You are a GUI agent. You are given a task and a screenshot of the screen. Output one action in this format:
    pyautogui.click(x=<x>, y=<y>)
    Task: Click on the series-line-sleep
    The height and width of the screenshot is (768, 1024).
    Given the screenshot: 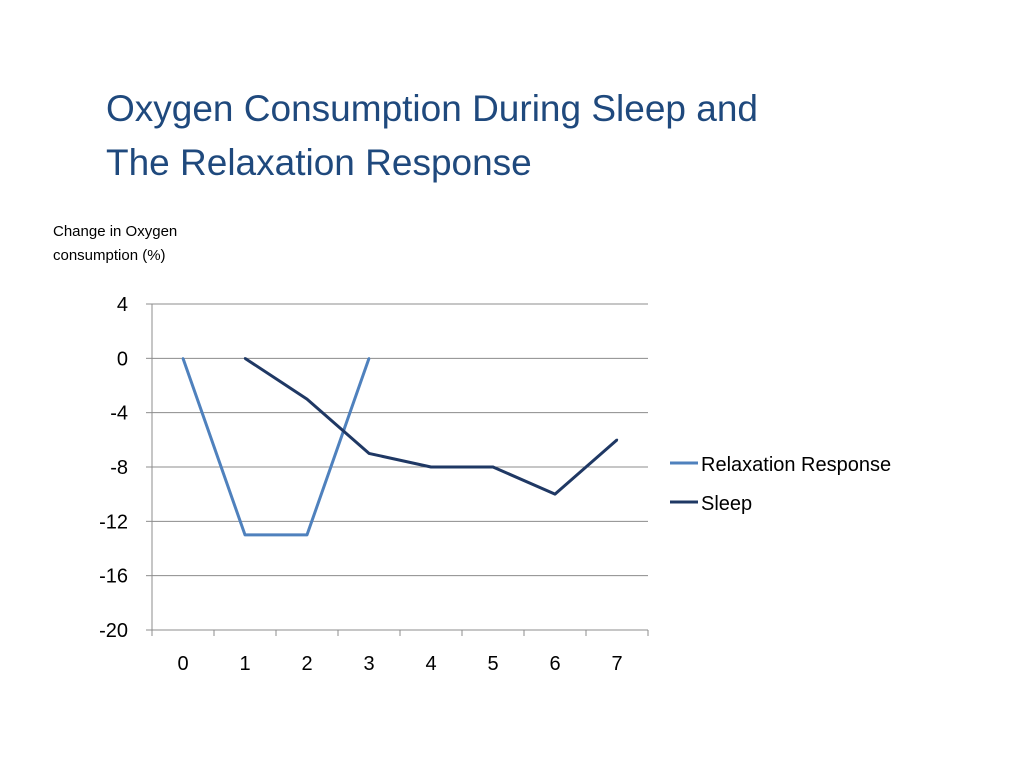 What is the action you would take?
    pyautogui.click(x=431, y=426)
    